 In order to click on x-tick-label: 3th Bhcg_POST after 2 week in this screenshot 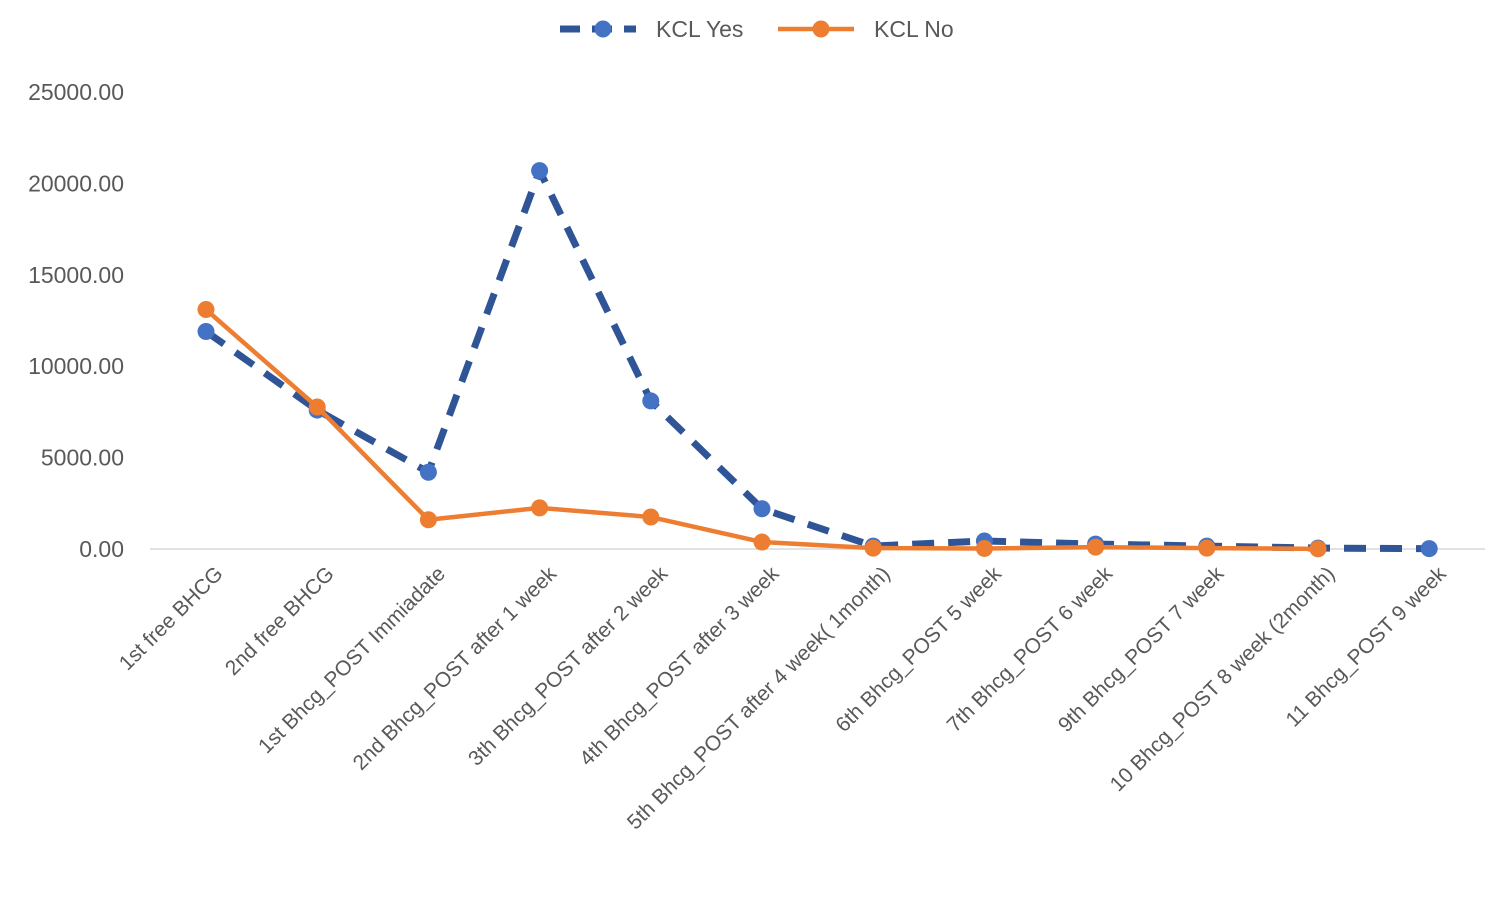, I will do `click(568, 666)`.